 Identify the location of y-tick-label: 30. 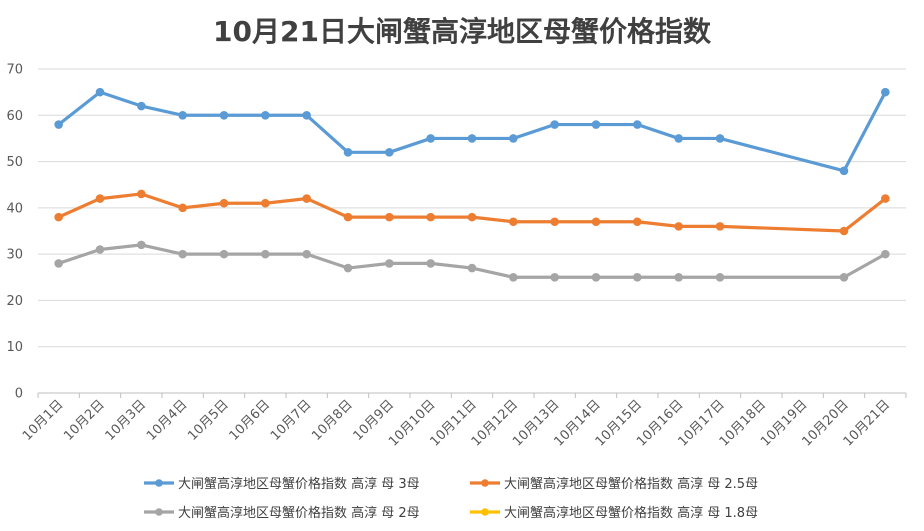
(14, 255).